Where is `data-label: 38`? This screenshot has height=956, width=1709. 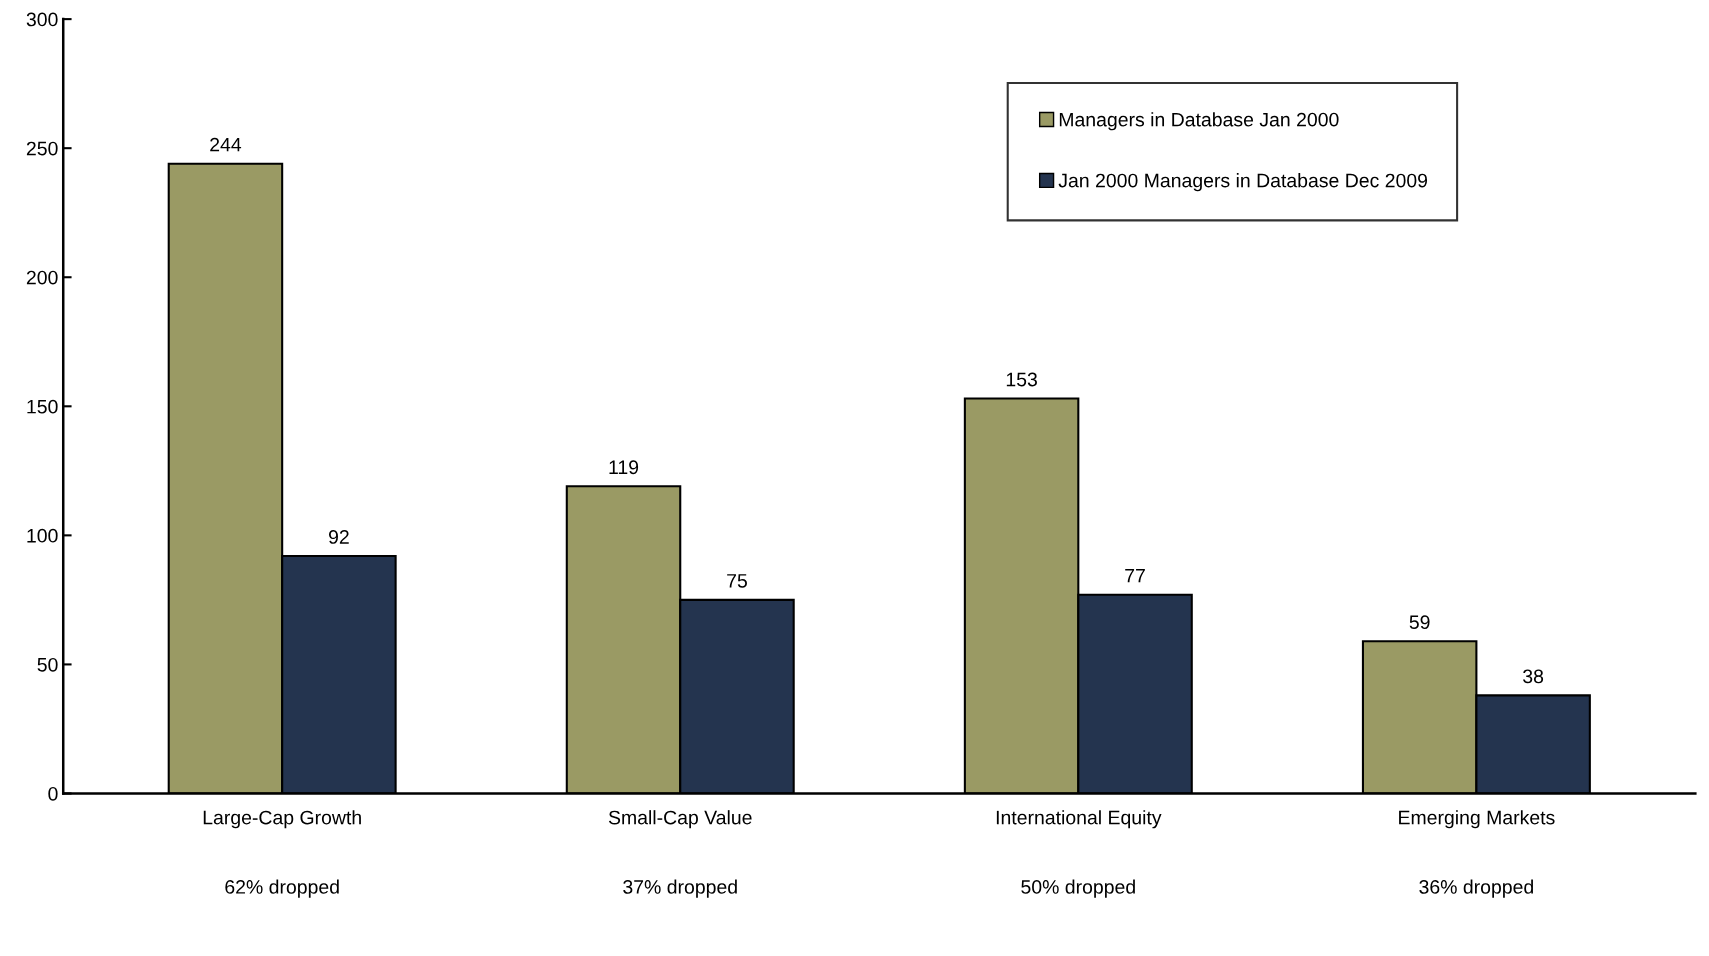
data-label: 38 is located at coordinates (1533, 676).